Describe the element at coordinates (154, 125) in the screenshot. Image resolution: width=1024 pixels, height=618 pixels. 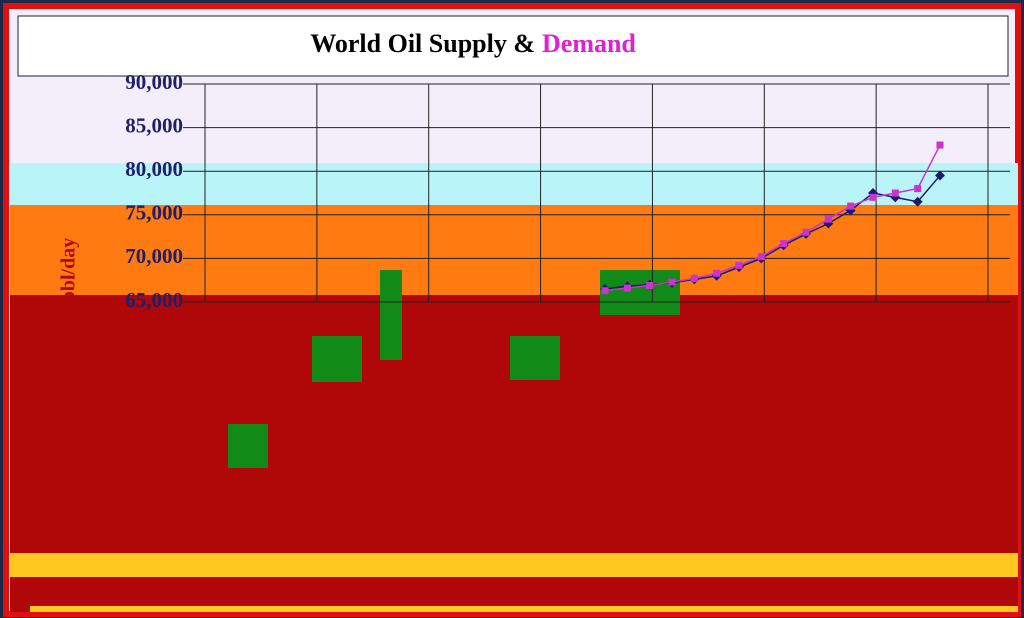
I see `y-tick-label: 85,000` at that location.